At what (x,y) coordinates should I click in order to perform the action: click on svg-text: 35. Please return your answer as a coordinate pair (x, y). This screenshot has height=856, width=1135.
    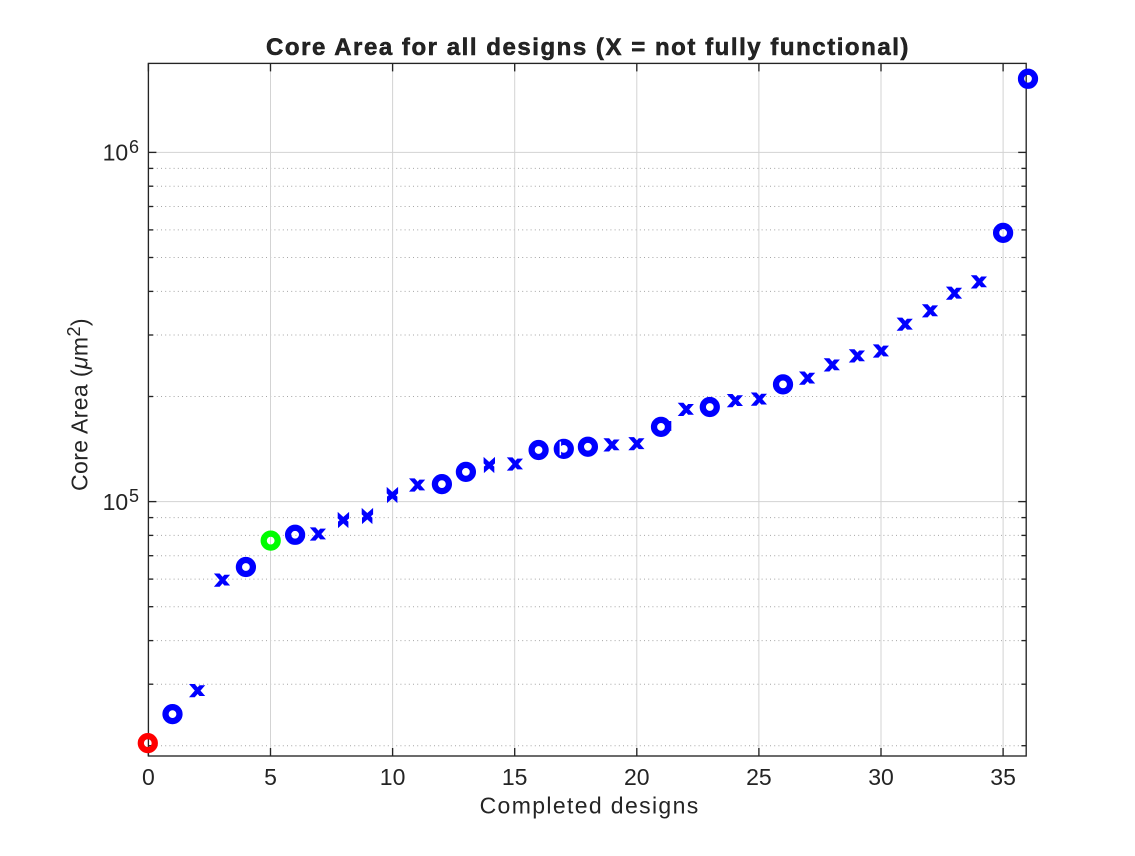
    Looking at the image, I should click on (1003, 777).